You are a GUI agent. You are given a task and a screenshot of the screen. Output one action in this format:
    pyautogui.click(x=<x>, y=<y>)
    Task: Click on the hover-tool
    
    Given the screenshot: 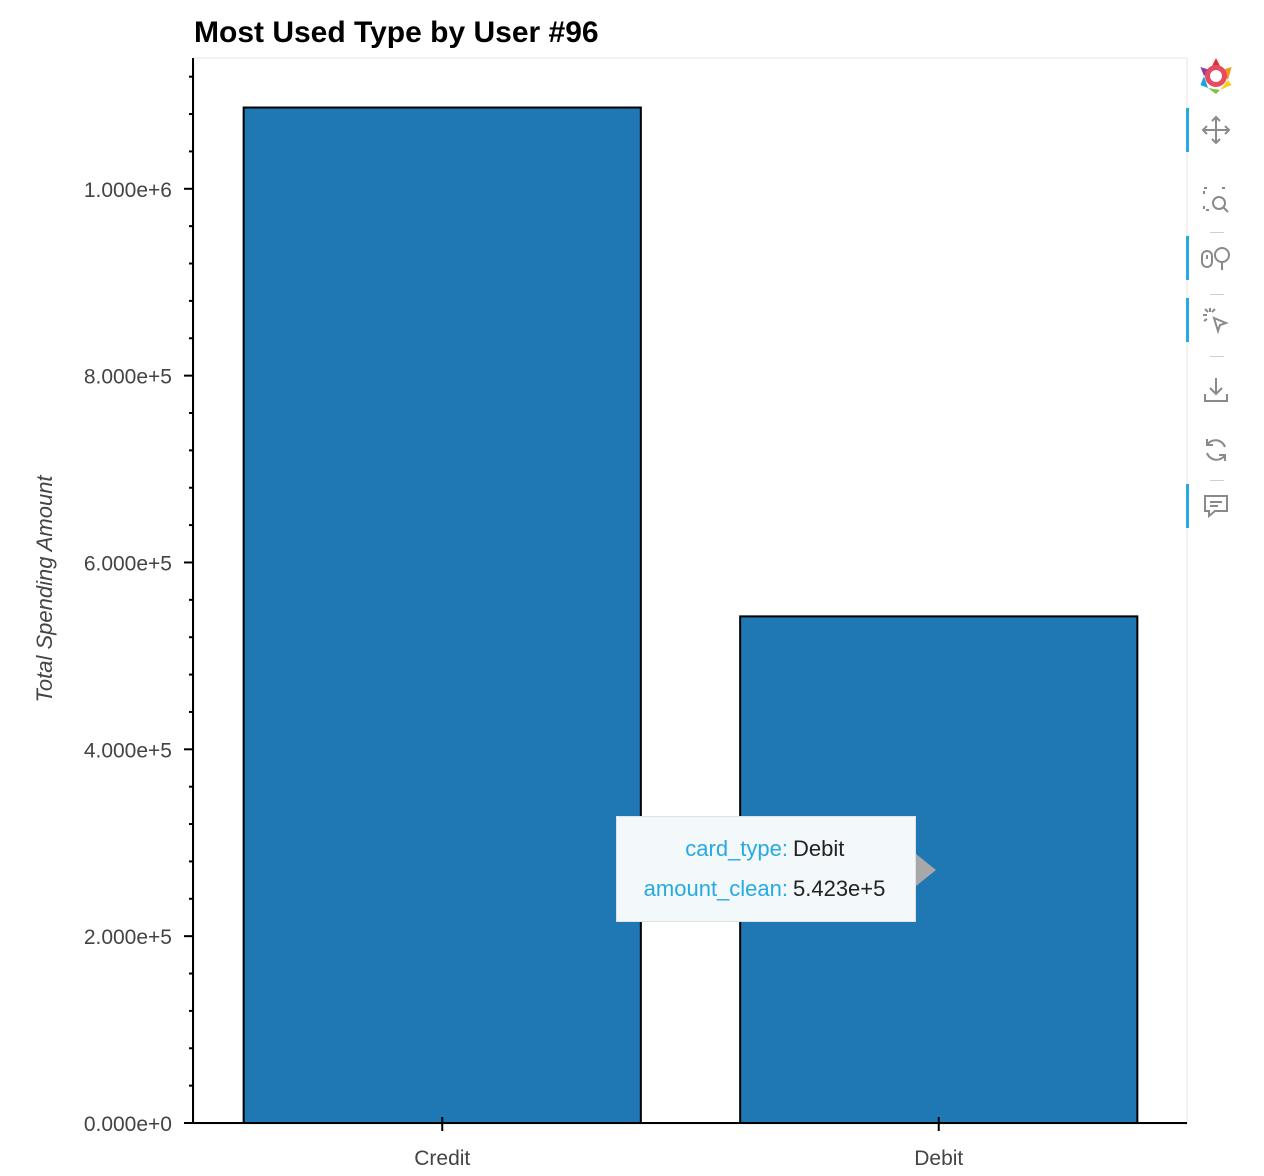 What is the action you would take?
    pyautogui.click(x=1216, y=506)
    